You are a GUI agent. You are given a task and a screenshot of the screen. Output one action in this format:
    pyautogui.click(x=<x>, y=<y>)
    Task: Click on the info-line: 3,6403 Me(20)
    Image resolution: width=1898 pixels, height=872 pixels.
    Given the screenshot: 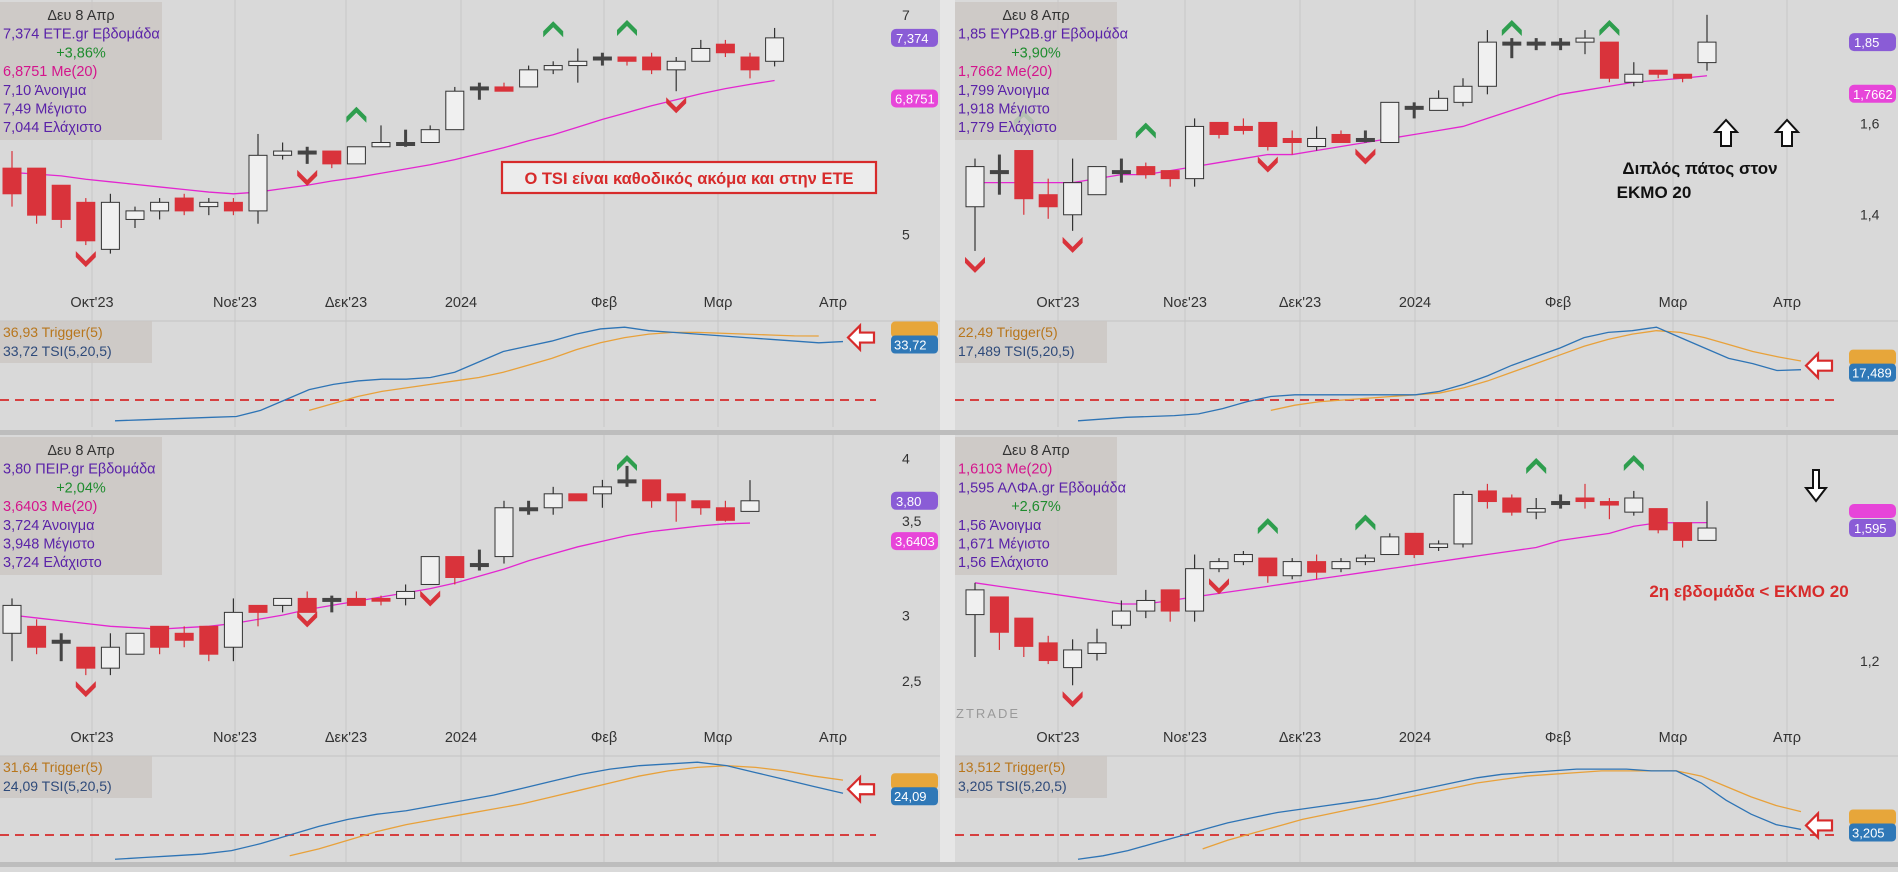 What is the action you would take?
    pyautogui.click(x=50, y=507)
    